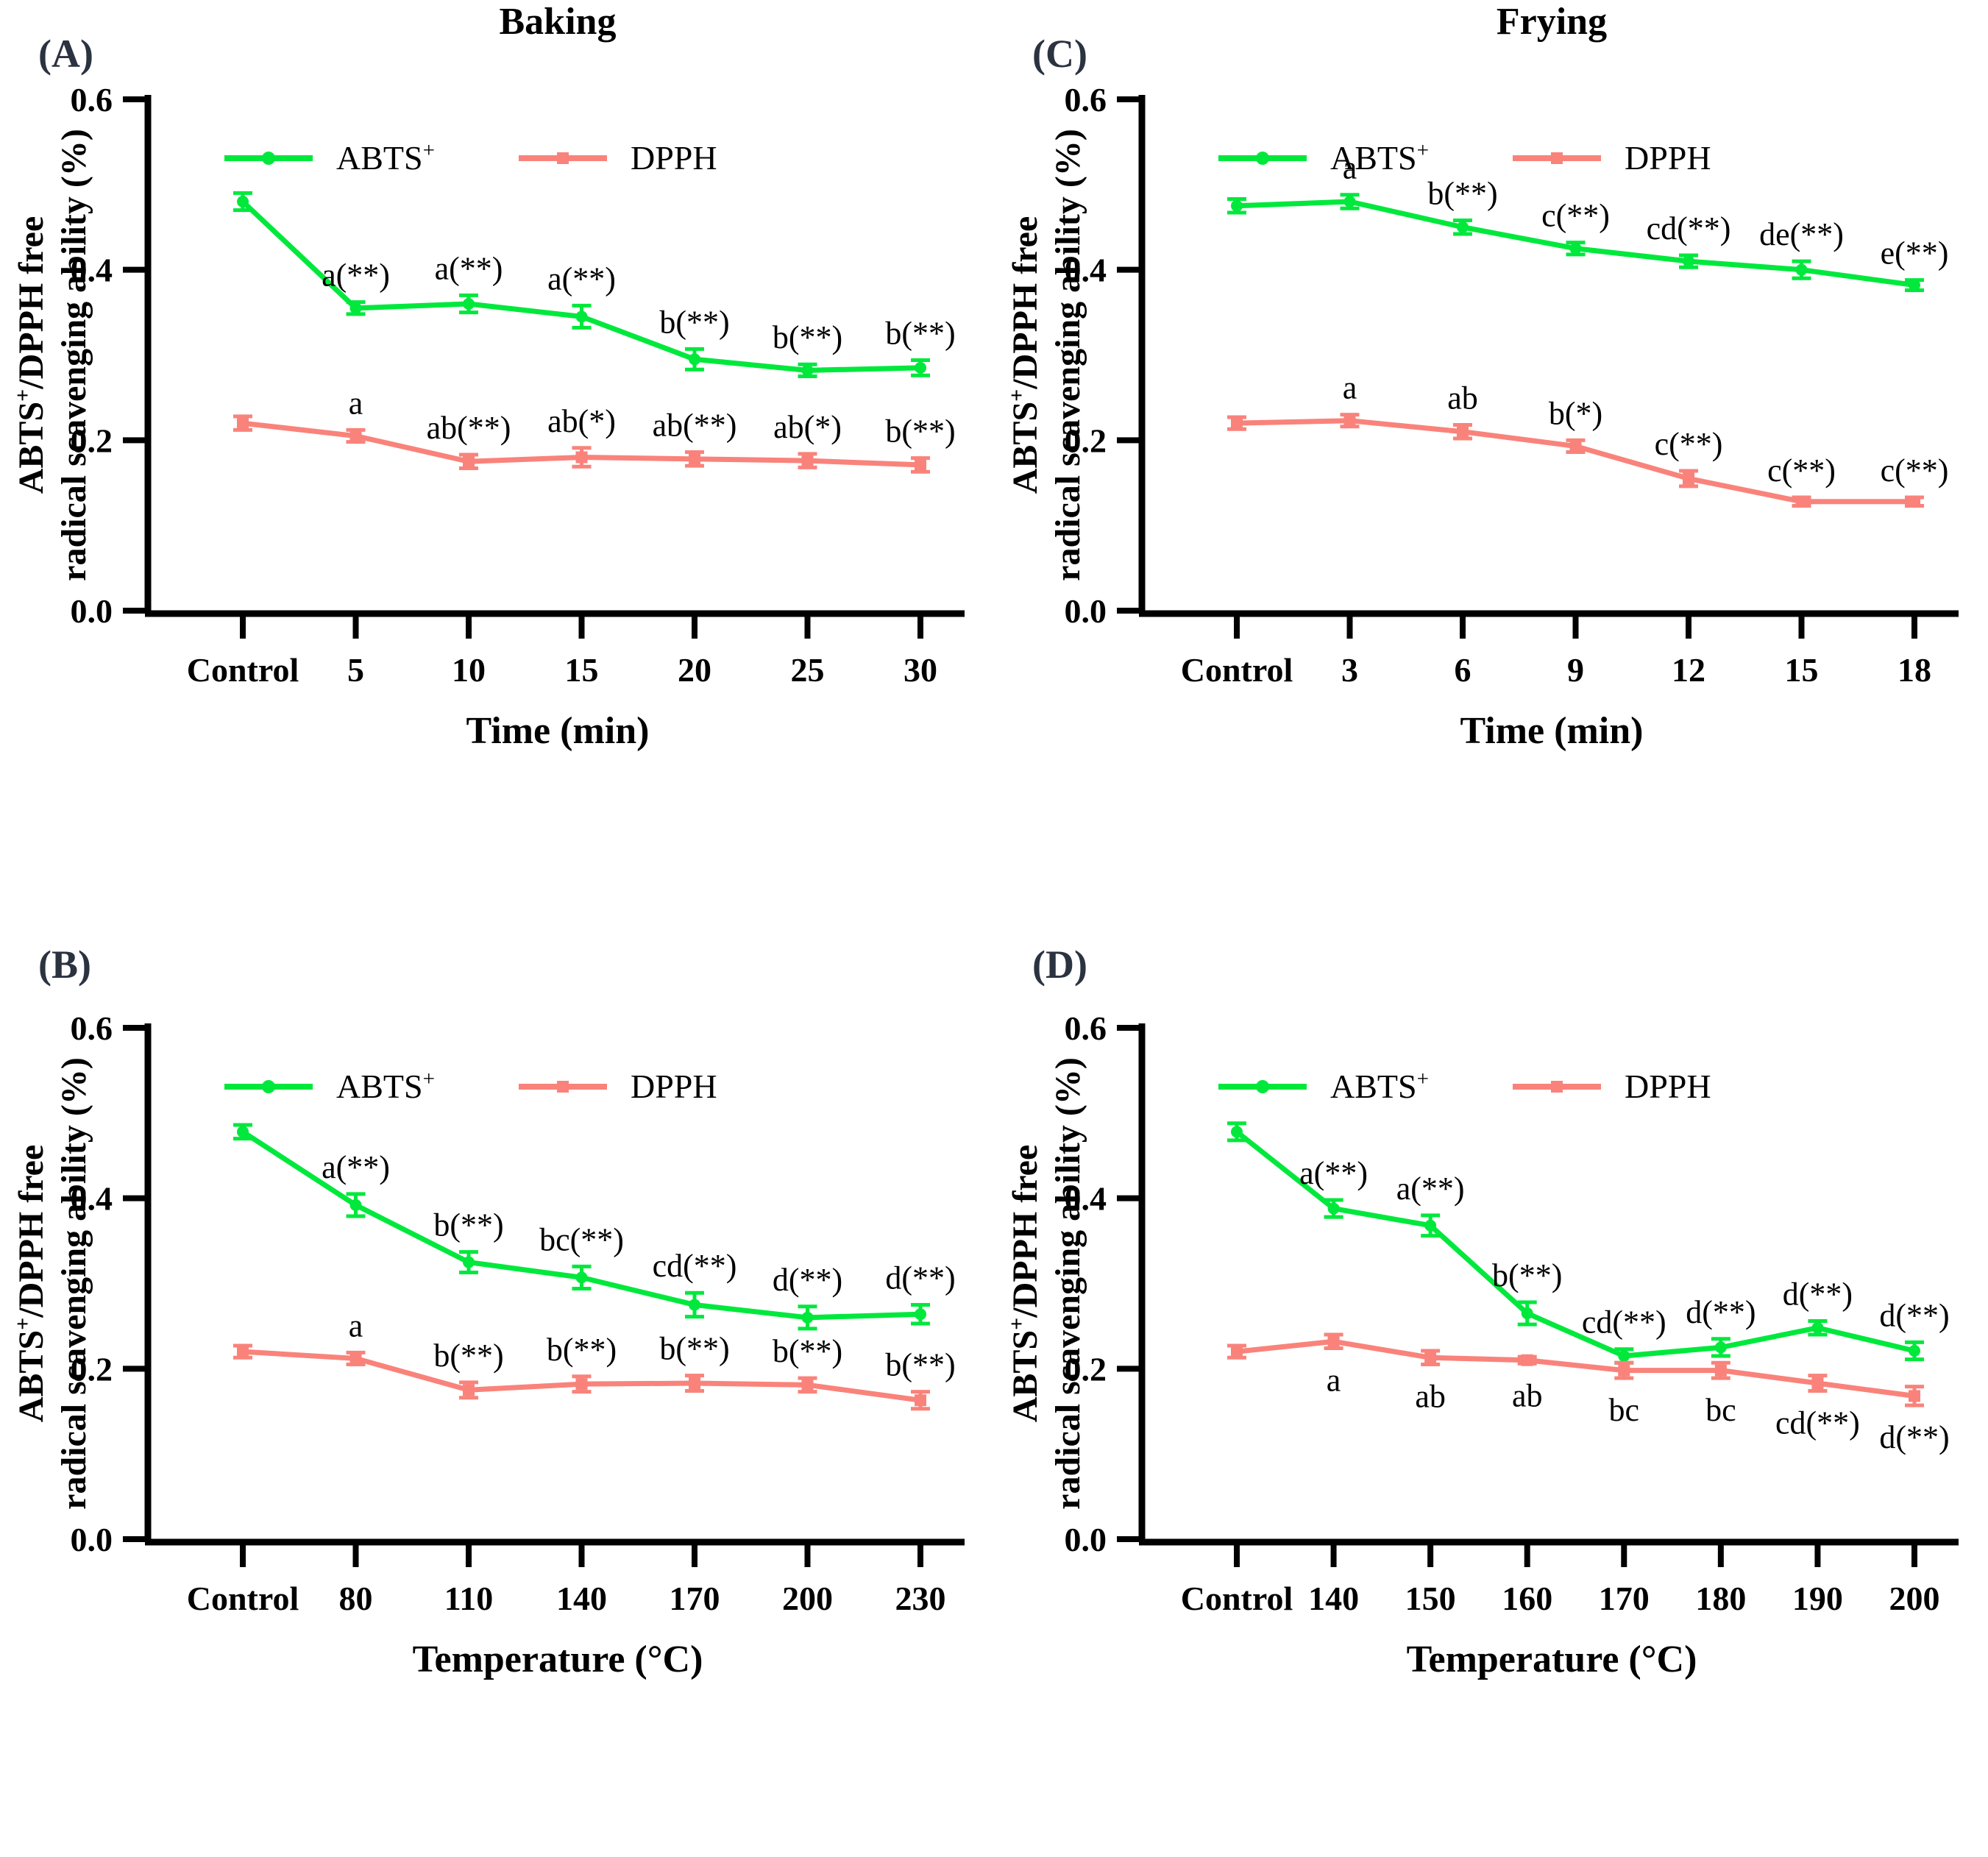 The image size is (1988, 1857). Describe the element at coordinates (1527, 1599) in the screenshot. I see `svg-text: 160` at that location.